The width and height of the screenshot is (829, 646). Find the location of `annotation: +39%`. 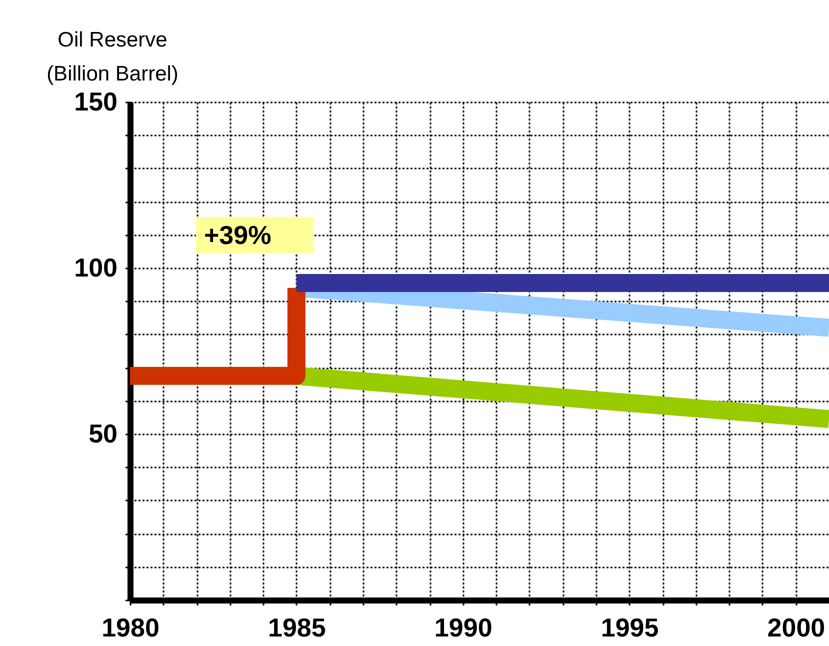

annotation: +39% is located at coordinates (238, 235).